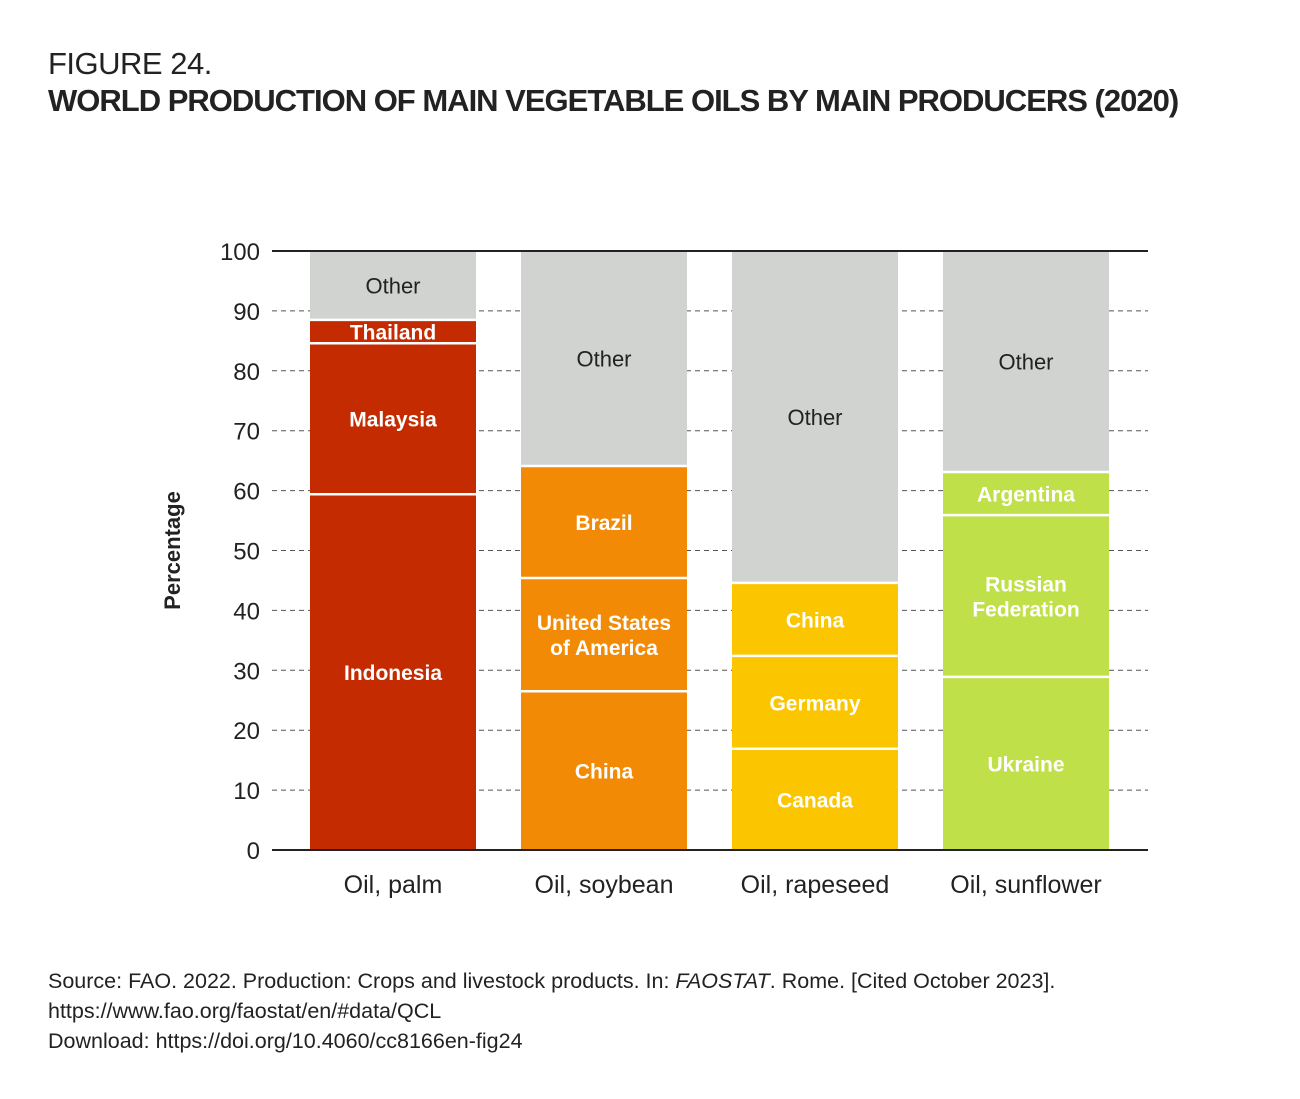 The height and width of the screenshot is (1099, 1300). I want to click on x-tick-label: Oil, palm, so click(393, 885).